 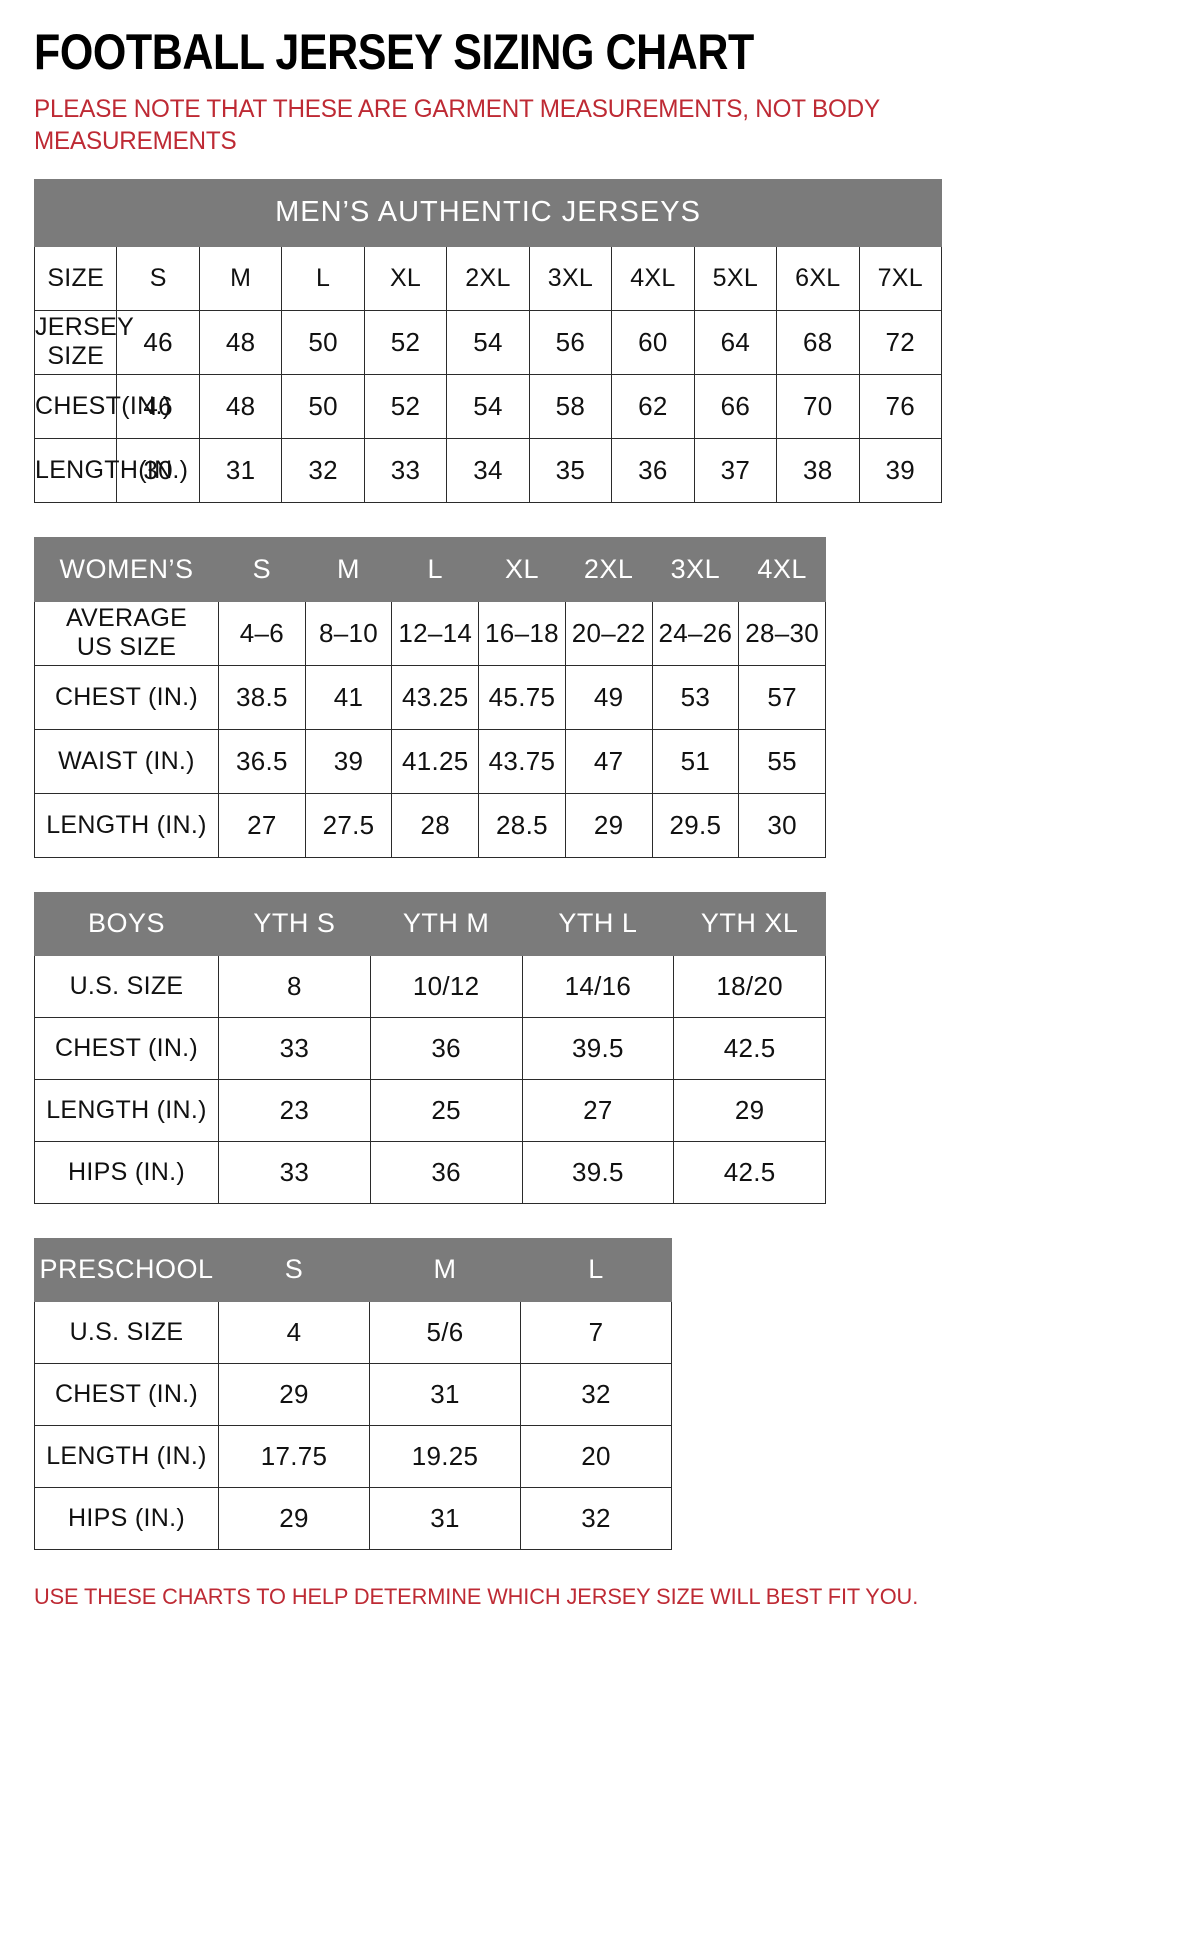 I want to click on cell: 19.25, so click(x=445, y=1456).